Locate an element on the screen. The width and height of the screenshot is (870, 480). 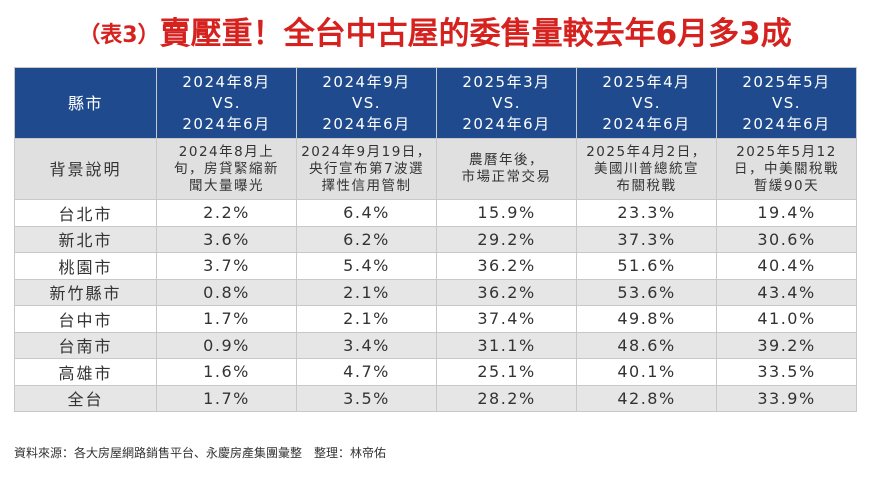
value-cell: 41.0% is located at coordinates (786, 319).